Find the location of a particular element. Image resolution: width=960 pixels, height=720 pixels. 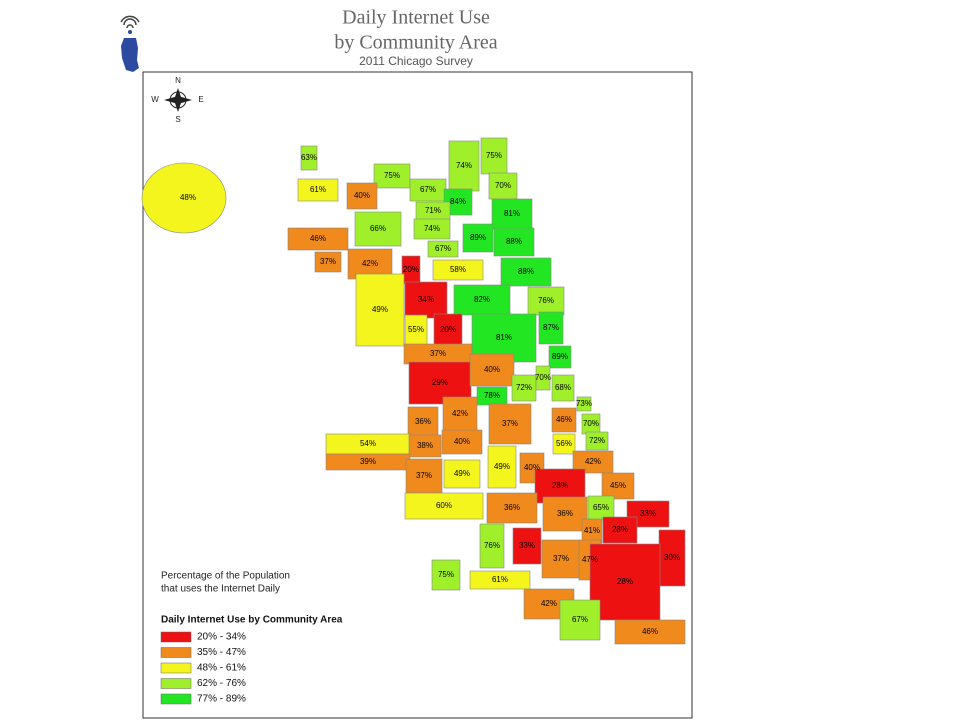

note: Percentage of the Population is located at coordinates (225, 576).